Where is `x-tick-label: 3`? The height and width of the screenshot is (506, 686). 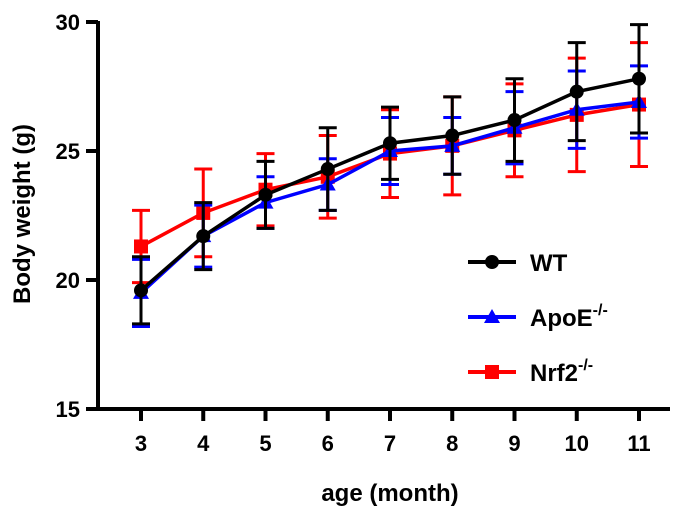
x-tick-label: 3 is located at coordinates (141, 443).